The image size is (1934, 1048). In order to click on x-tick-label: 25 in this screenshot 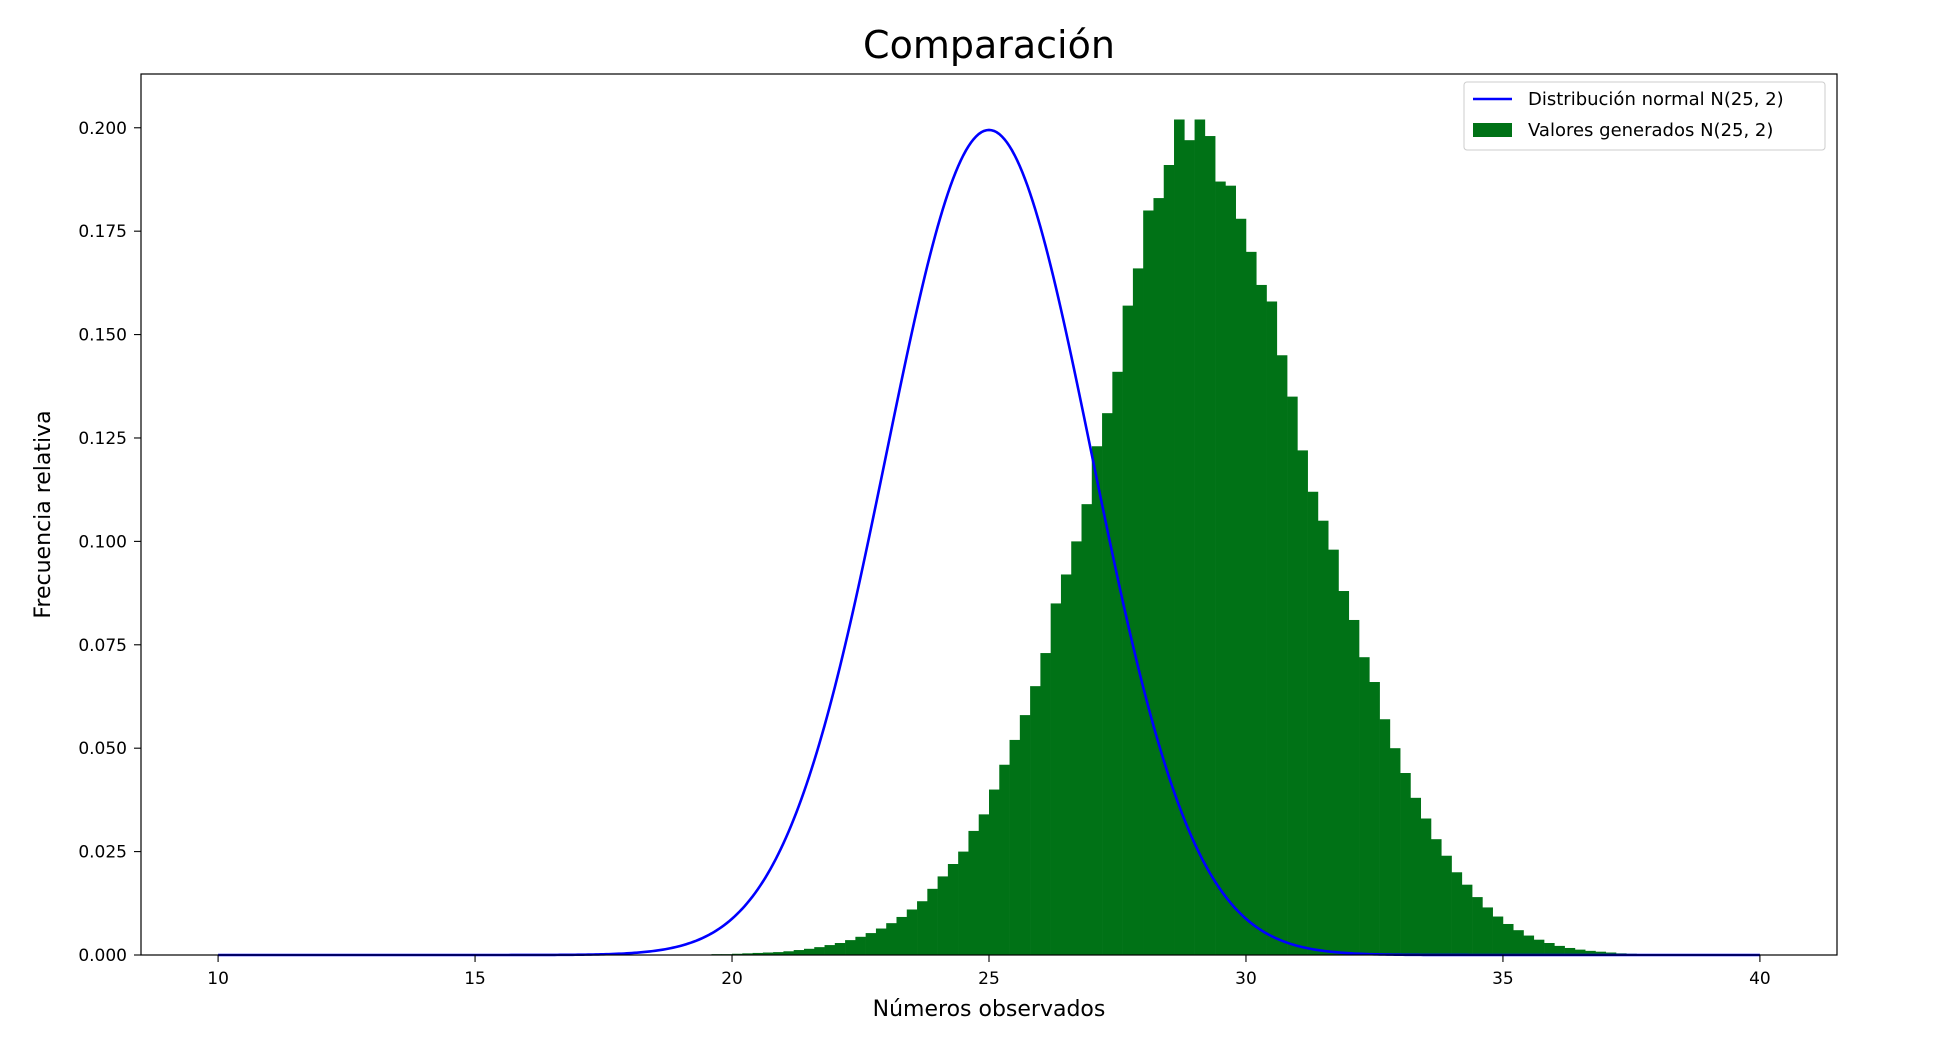, I will do `click(989, 979)`.